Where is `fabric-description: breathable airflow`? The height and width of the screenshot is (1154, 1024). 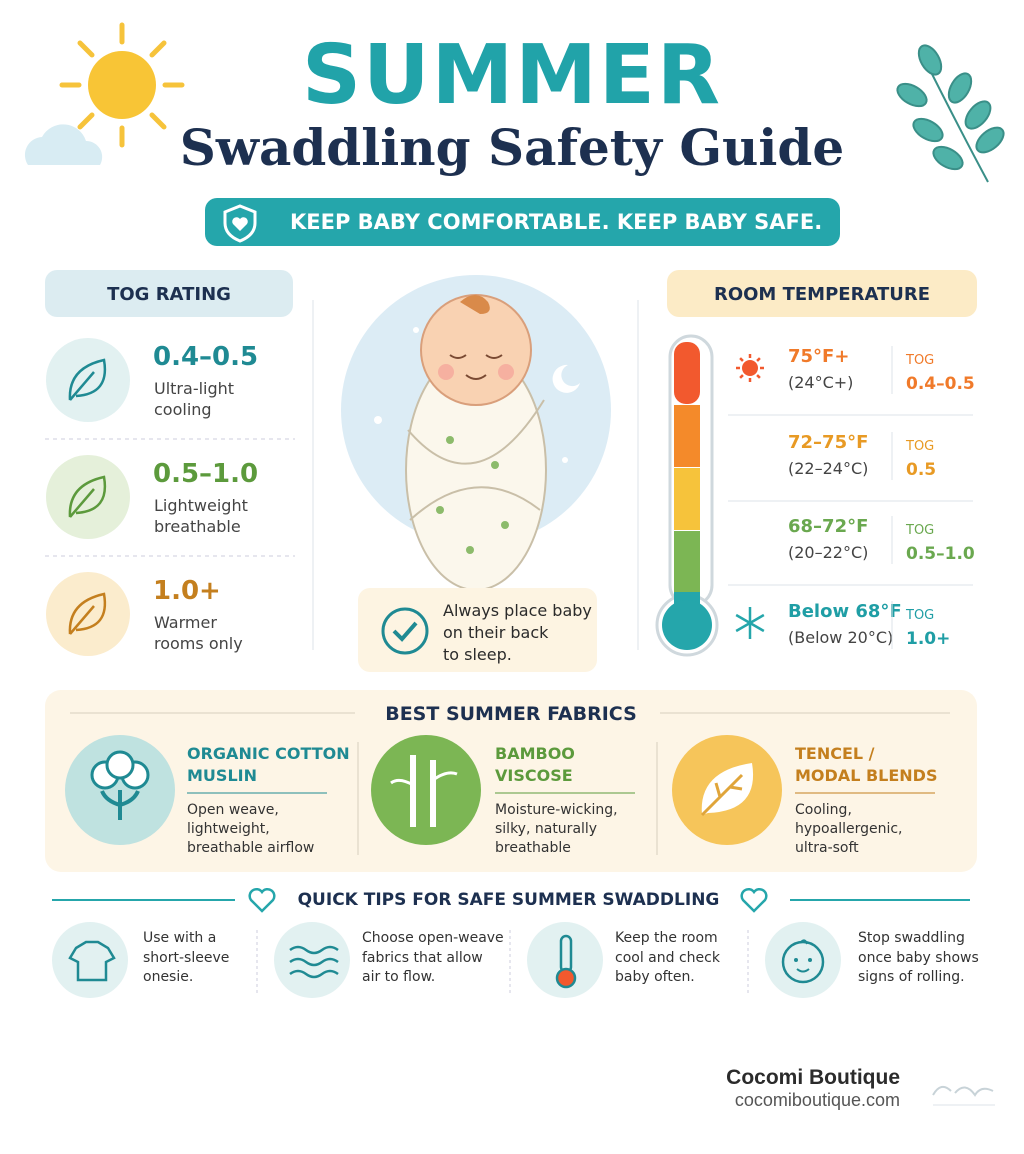 fabric-description: breathable airflow is located at coordinates (251, 848).